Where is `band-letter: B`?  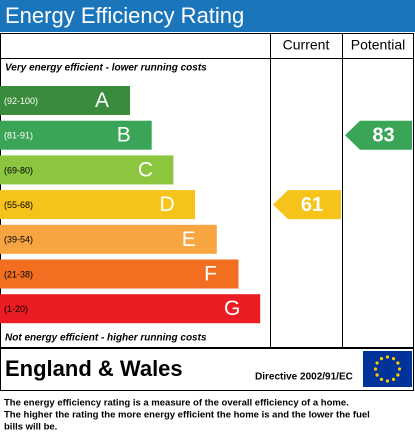 band-letter: B is located at coordinates (124, 135).